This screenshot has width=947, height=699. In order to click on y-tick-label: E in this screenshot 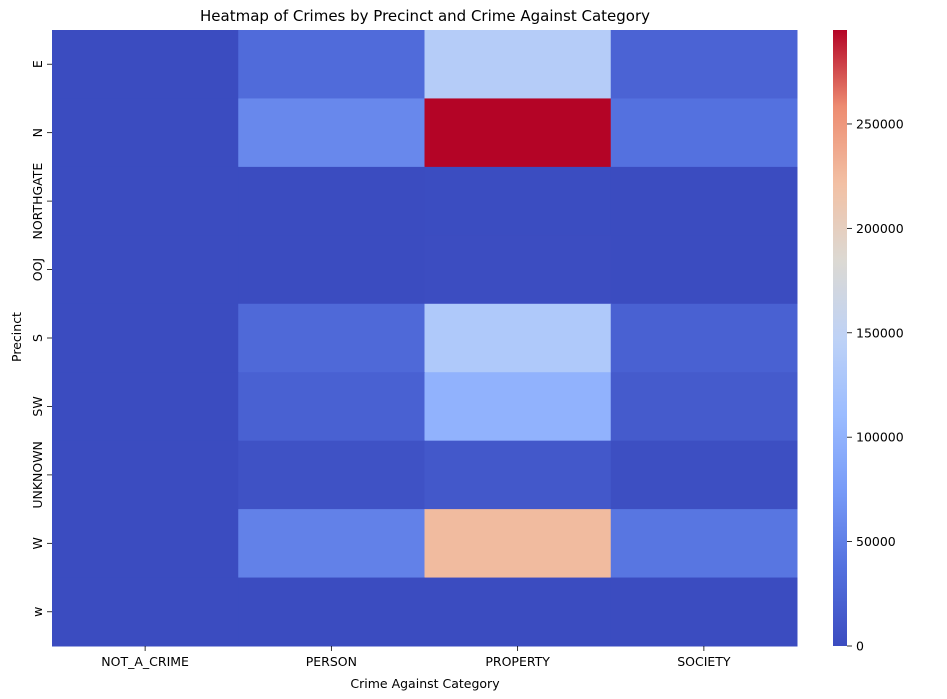, I will do `click(37, 64)`.